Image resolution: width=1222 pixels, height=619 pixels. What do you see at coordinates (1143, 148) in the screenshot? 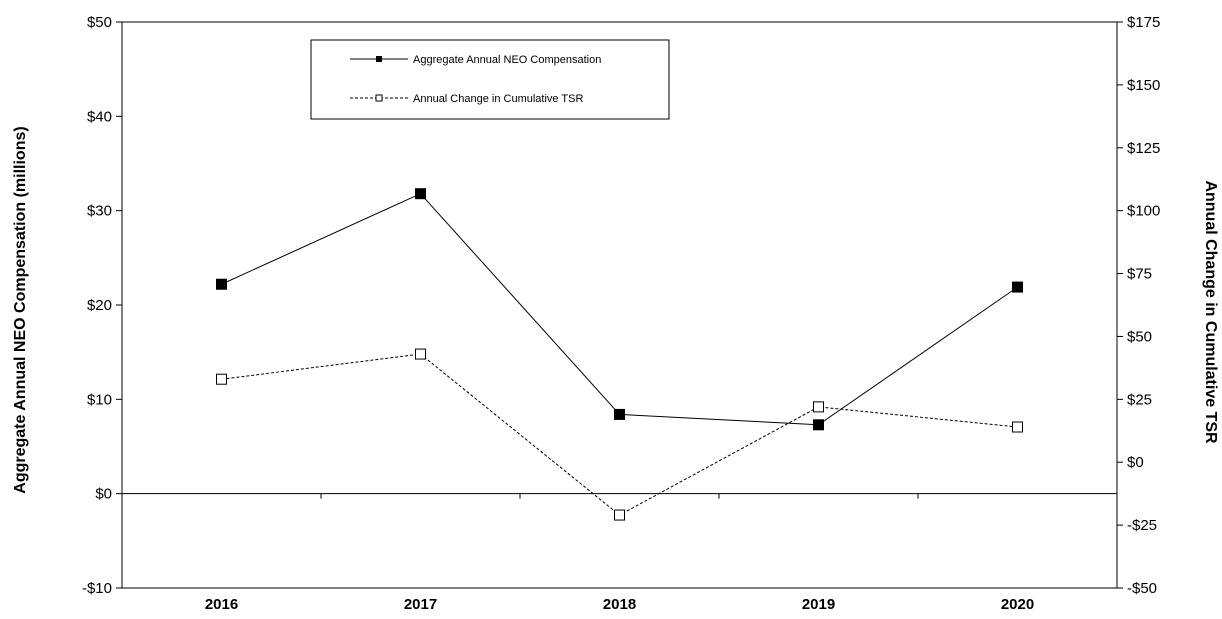
I see `right-axis-tick-label: $125` at bounding box center [1143, 148].